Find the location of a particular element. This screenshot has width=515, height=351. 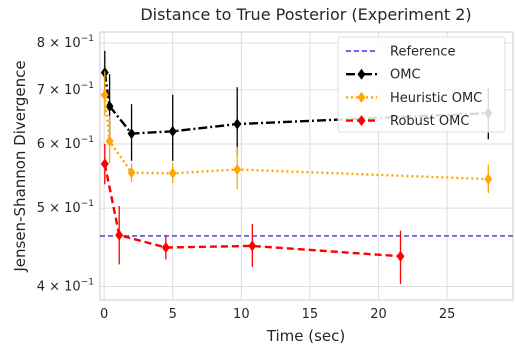

y-tick-label: 6 × 10⁻¹ is located at coordinates (65, 143).